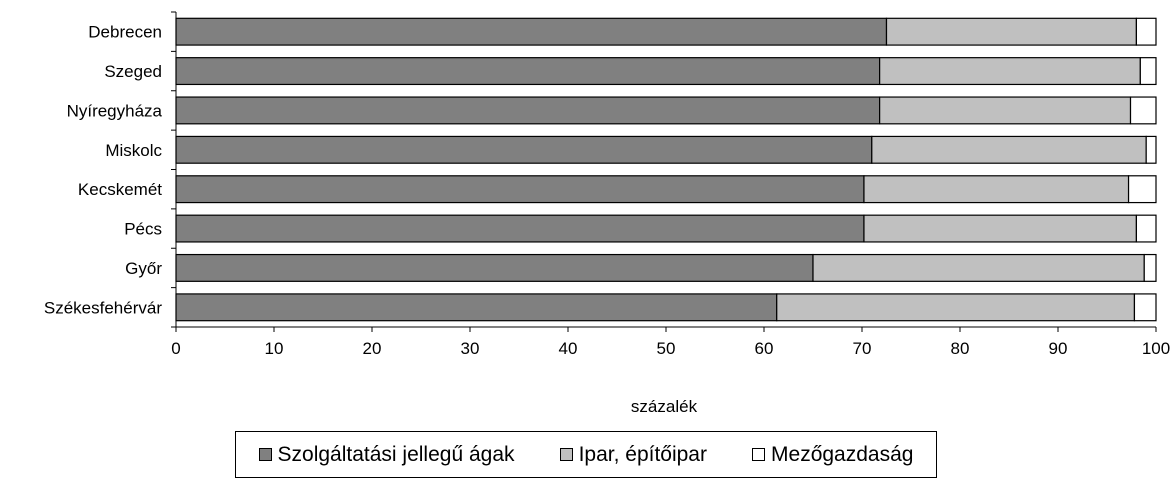 This screenshot has height=493, width=1175. I want to click on legend-item-2: Ipar, építőipar, so click(633, 454).